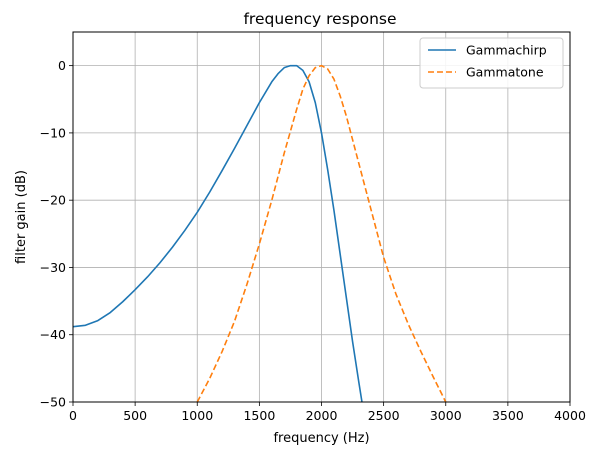  I want to click on x-tick-label: 1000, so click(197, 415).